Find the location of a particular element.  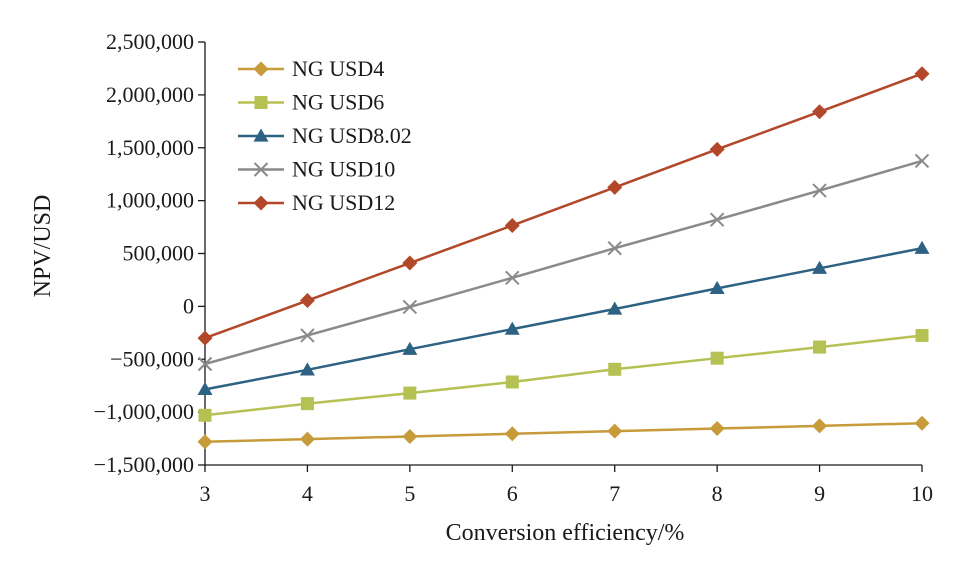

y-tick-label: −500,000 is located at coordinates (152, 358).